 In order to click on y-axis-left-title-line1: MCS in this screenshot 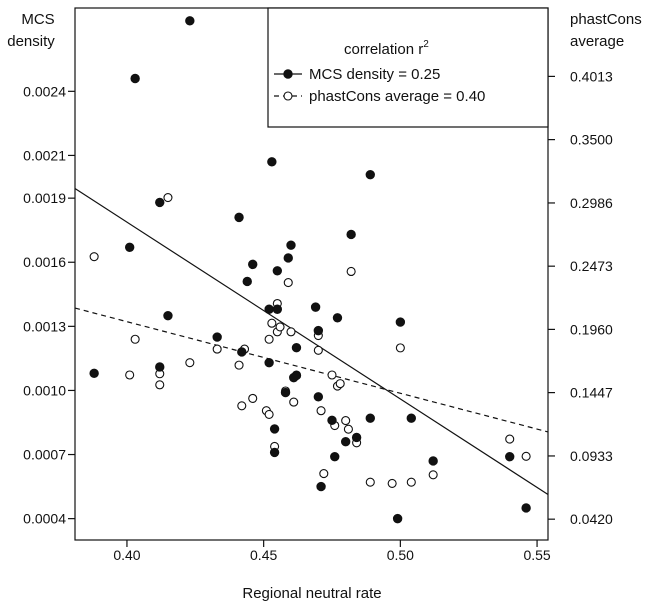, I will do `click(37, 19)`.